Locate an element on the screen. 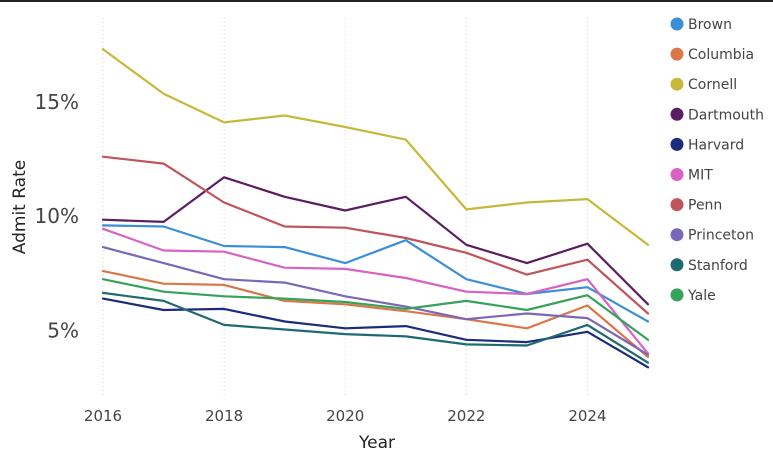 Image resolution: width=773 pixels, height=456 pixels. x-tick-label: 2022 is located at coordinates (466, 416).